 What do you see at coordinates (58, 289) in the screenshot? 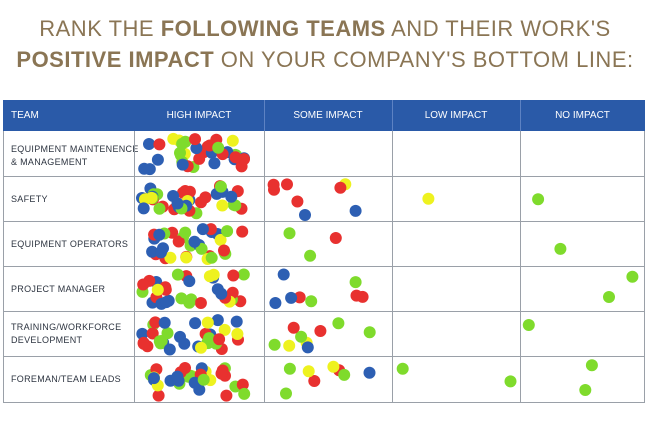
I see `row-label: PROJECT MANAGER` at bounding box center [58, 289].